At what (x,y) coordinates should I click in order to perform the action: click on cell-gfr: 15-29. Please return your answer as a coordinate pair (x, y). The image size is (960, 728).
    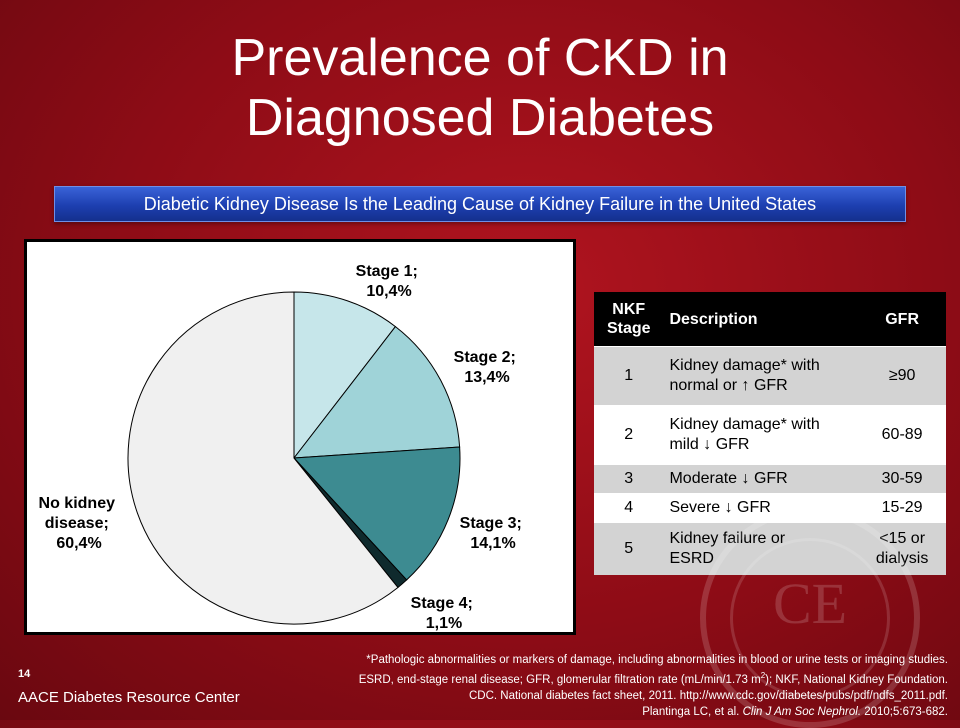
    Looking at the image, I should click on (902, 508).